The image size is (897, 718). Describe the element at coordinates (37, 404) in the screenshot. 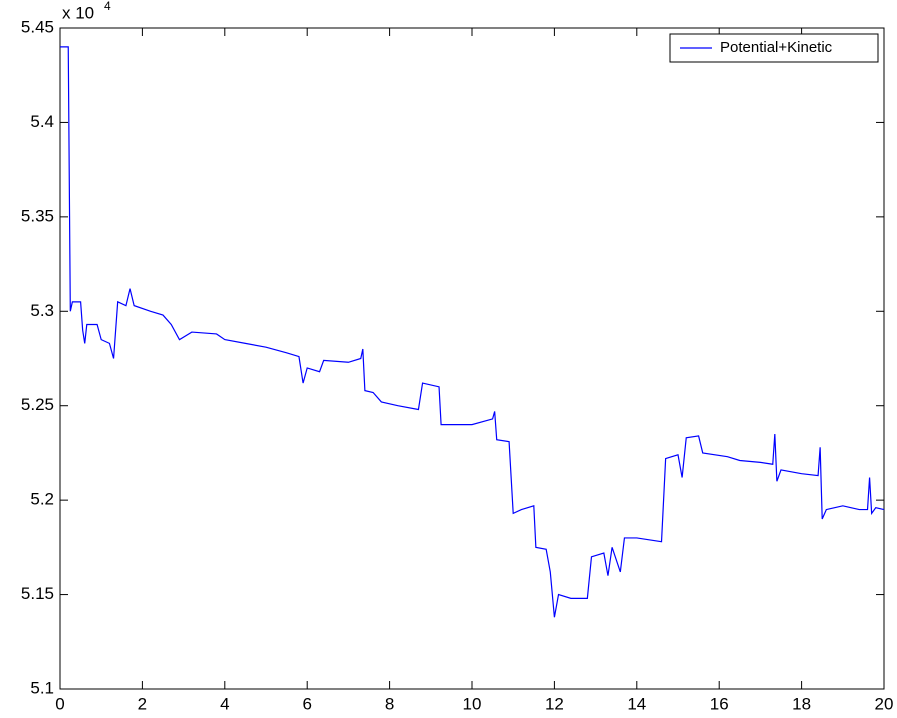

I see `y-tick-label: 5.25` at that location.